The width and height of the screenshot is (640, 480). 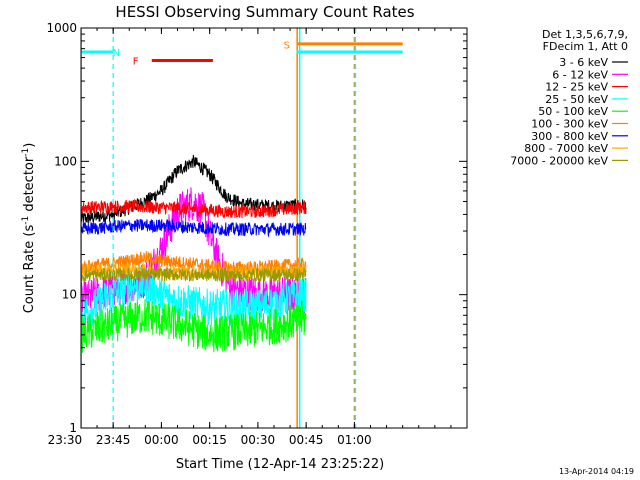 I want to click on legend-item: 7000 - 20000 keV, so click(x=569, y=160).